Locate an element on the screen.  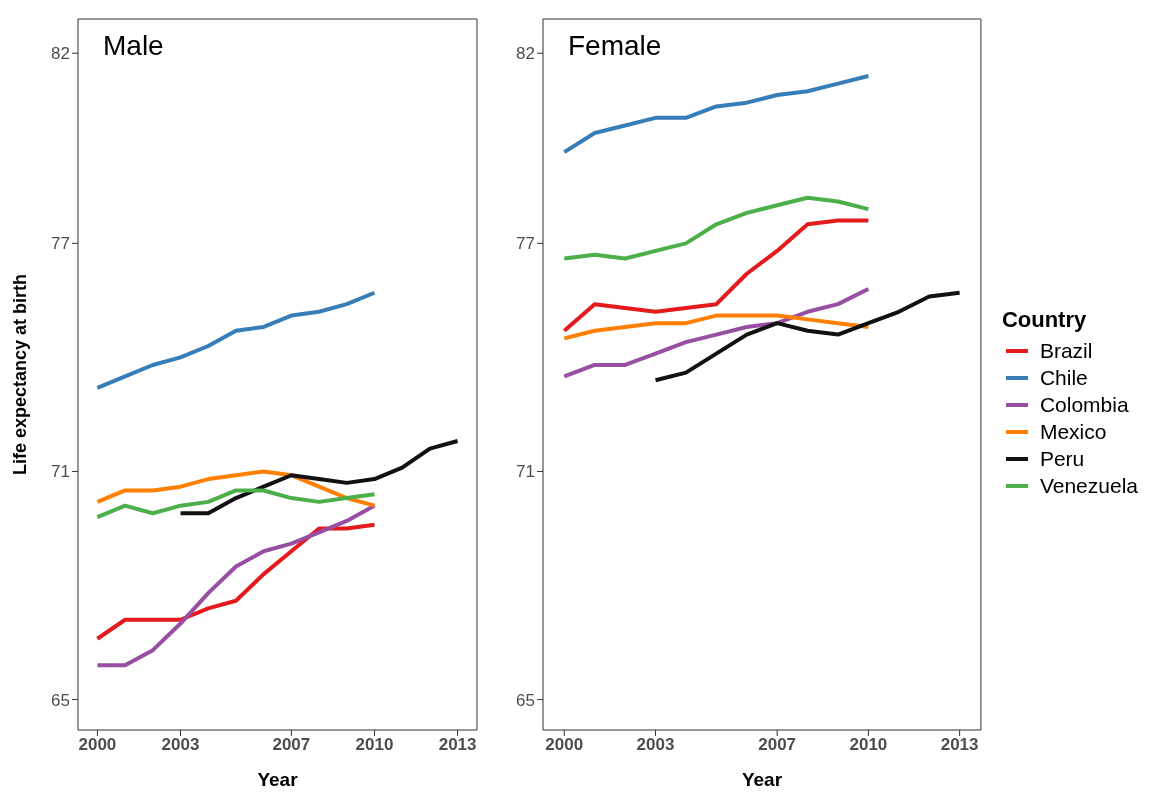
y-axis-title: Life expectancy at birth is located at coordinates (20, 374).